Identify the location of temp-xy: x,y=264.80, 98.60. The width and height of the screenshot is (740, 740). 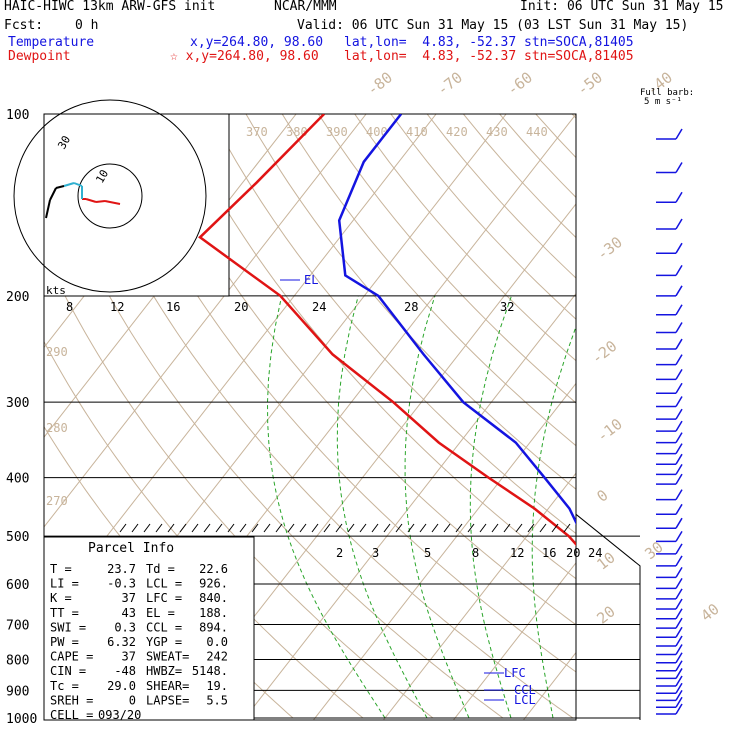
(257, 42).